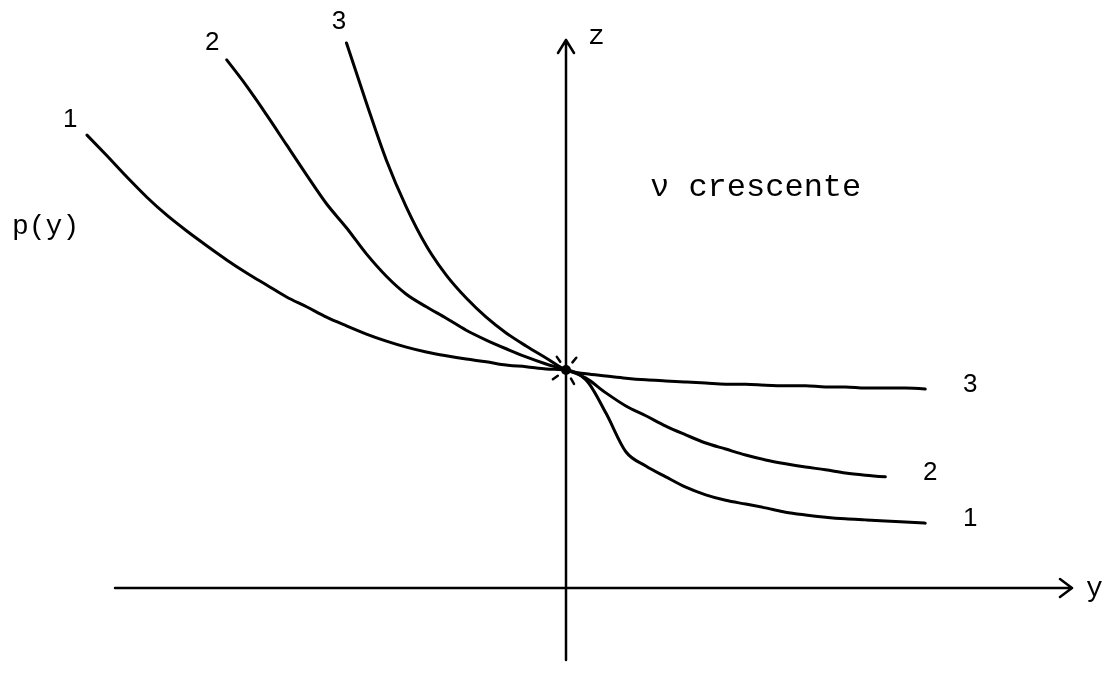  What do you see at coordinates (596, 36) in the screenshot?
I see `y-axis-title: z` at bounding box center [596, 36].